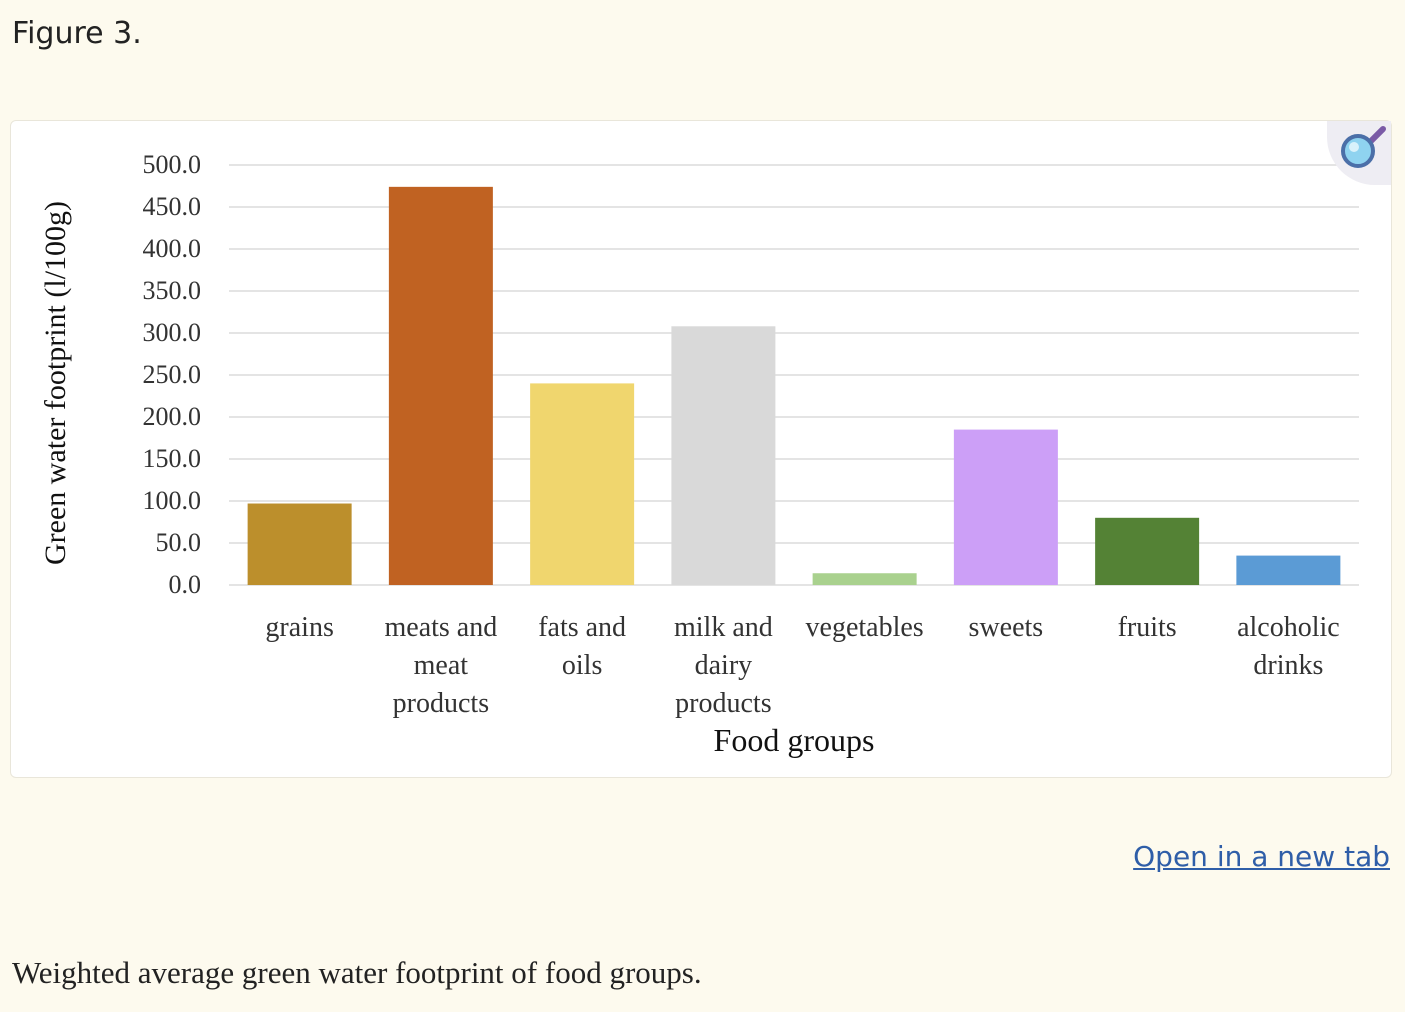 Image resolution: width=1405 pixels, height=1012 pixels. Describe the element at coordinates (582, 627) in the screenshot. I see `x-tick-label: fats and` at that location.